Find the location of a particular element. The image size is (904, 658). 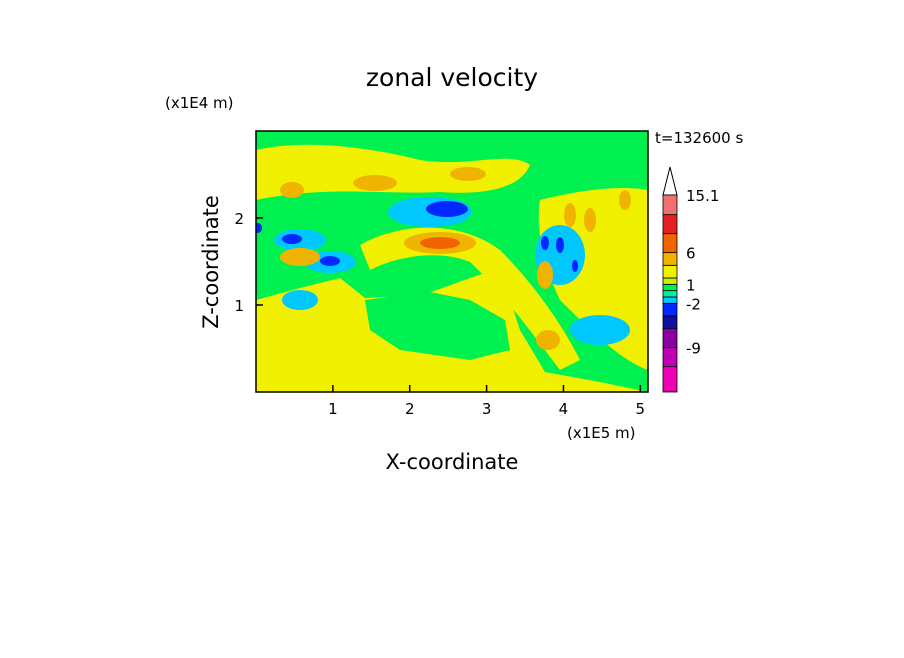

colorbar-label: 15.1 is located at coordinates (702, 196).